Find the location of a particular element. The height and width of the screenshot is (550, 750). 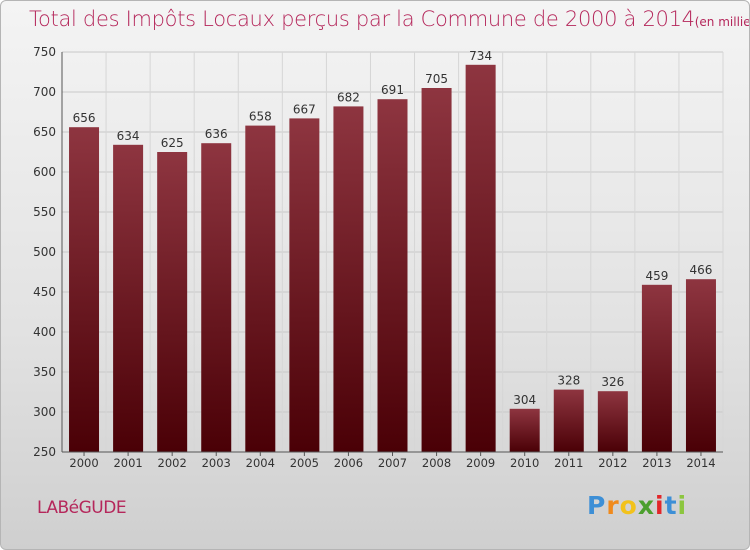

x-tick-label: 2007 is located at coordinates (392, 463).